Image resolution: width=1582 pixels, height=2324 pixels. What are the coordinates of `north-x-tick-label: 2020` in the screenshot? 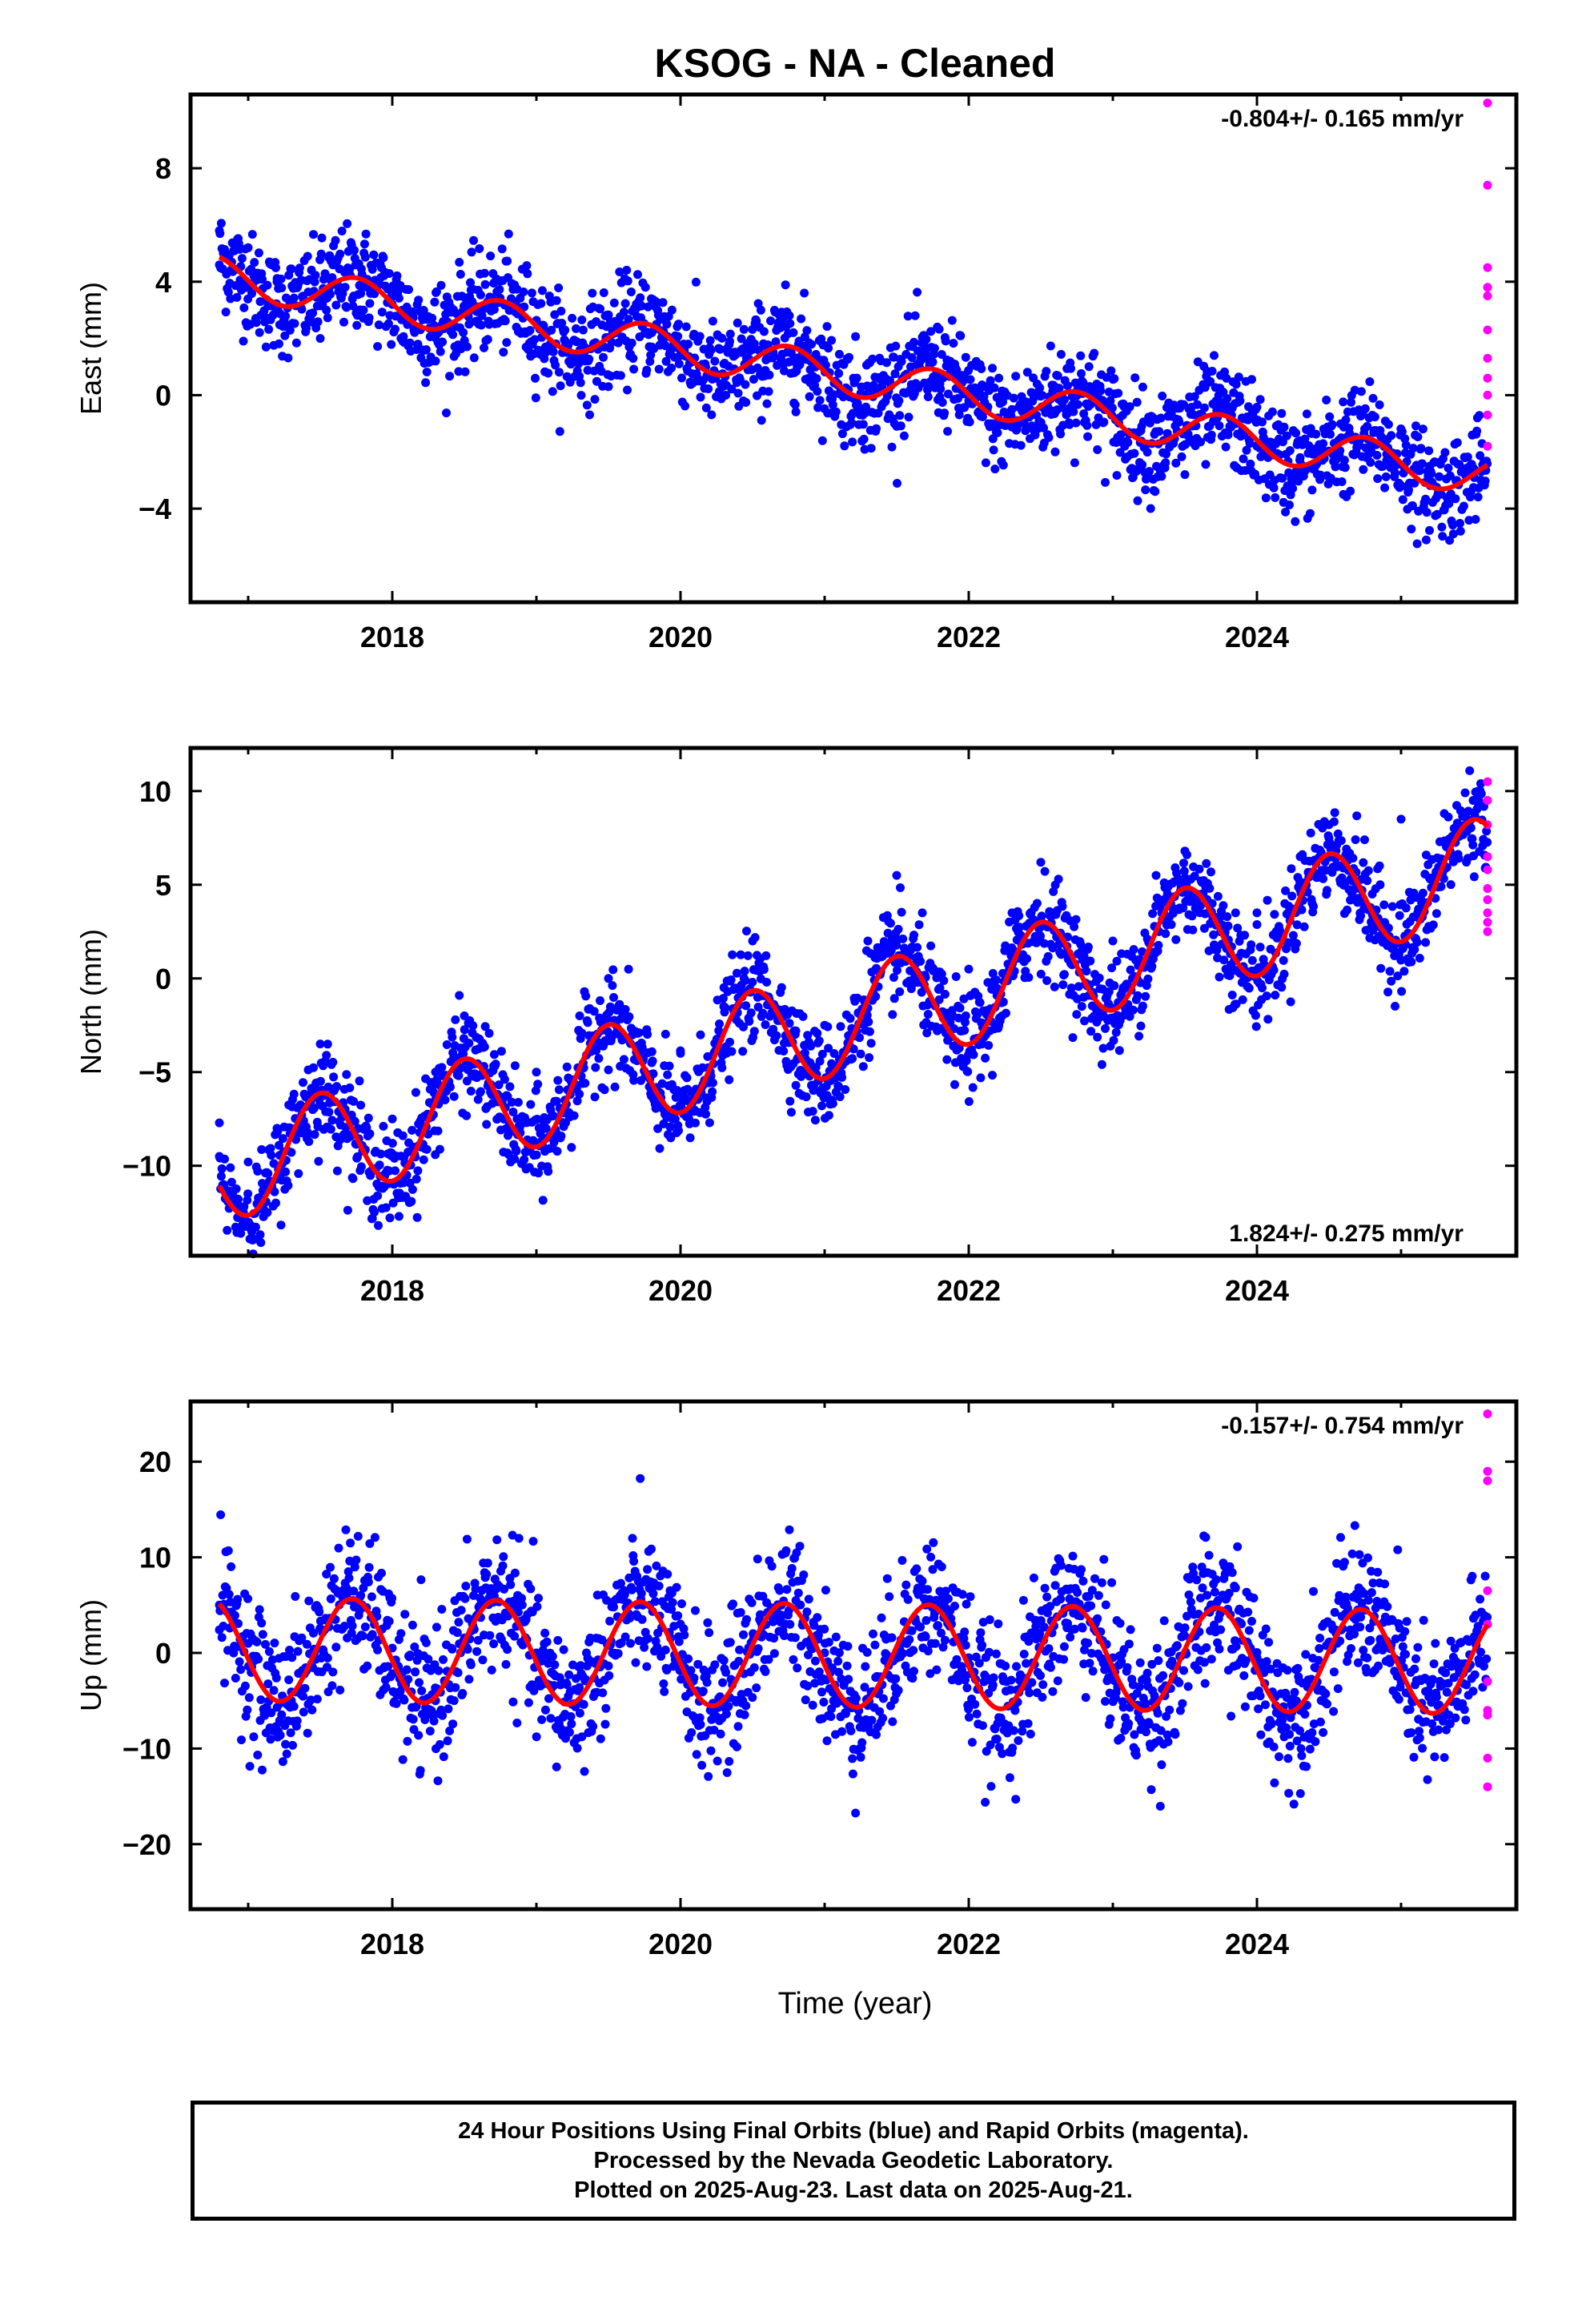 It's located at (681, 1290).